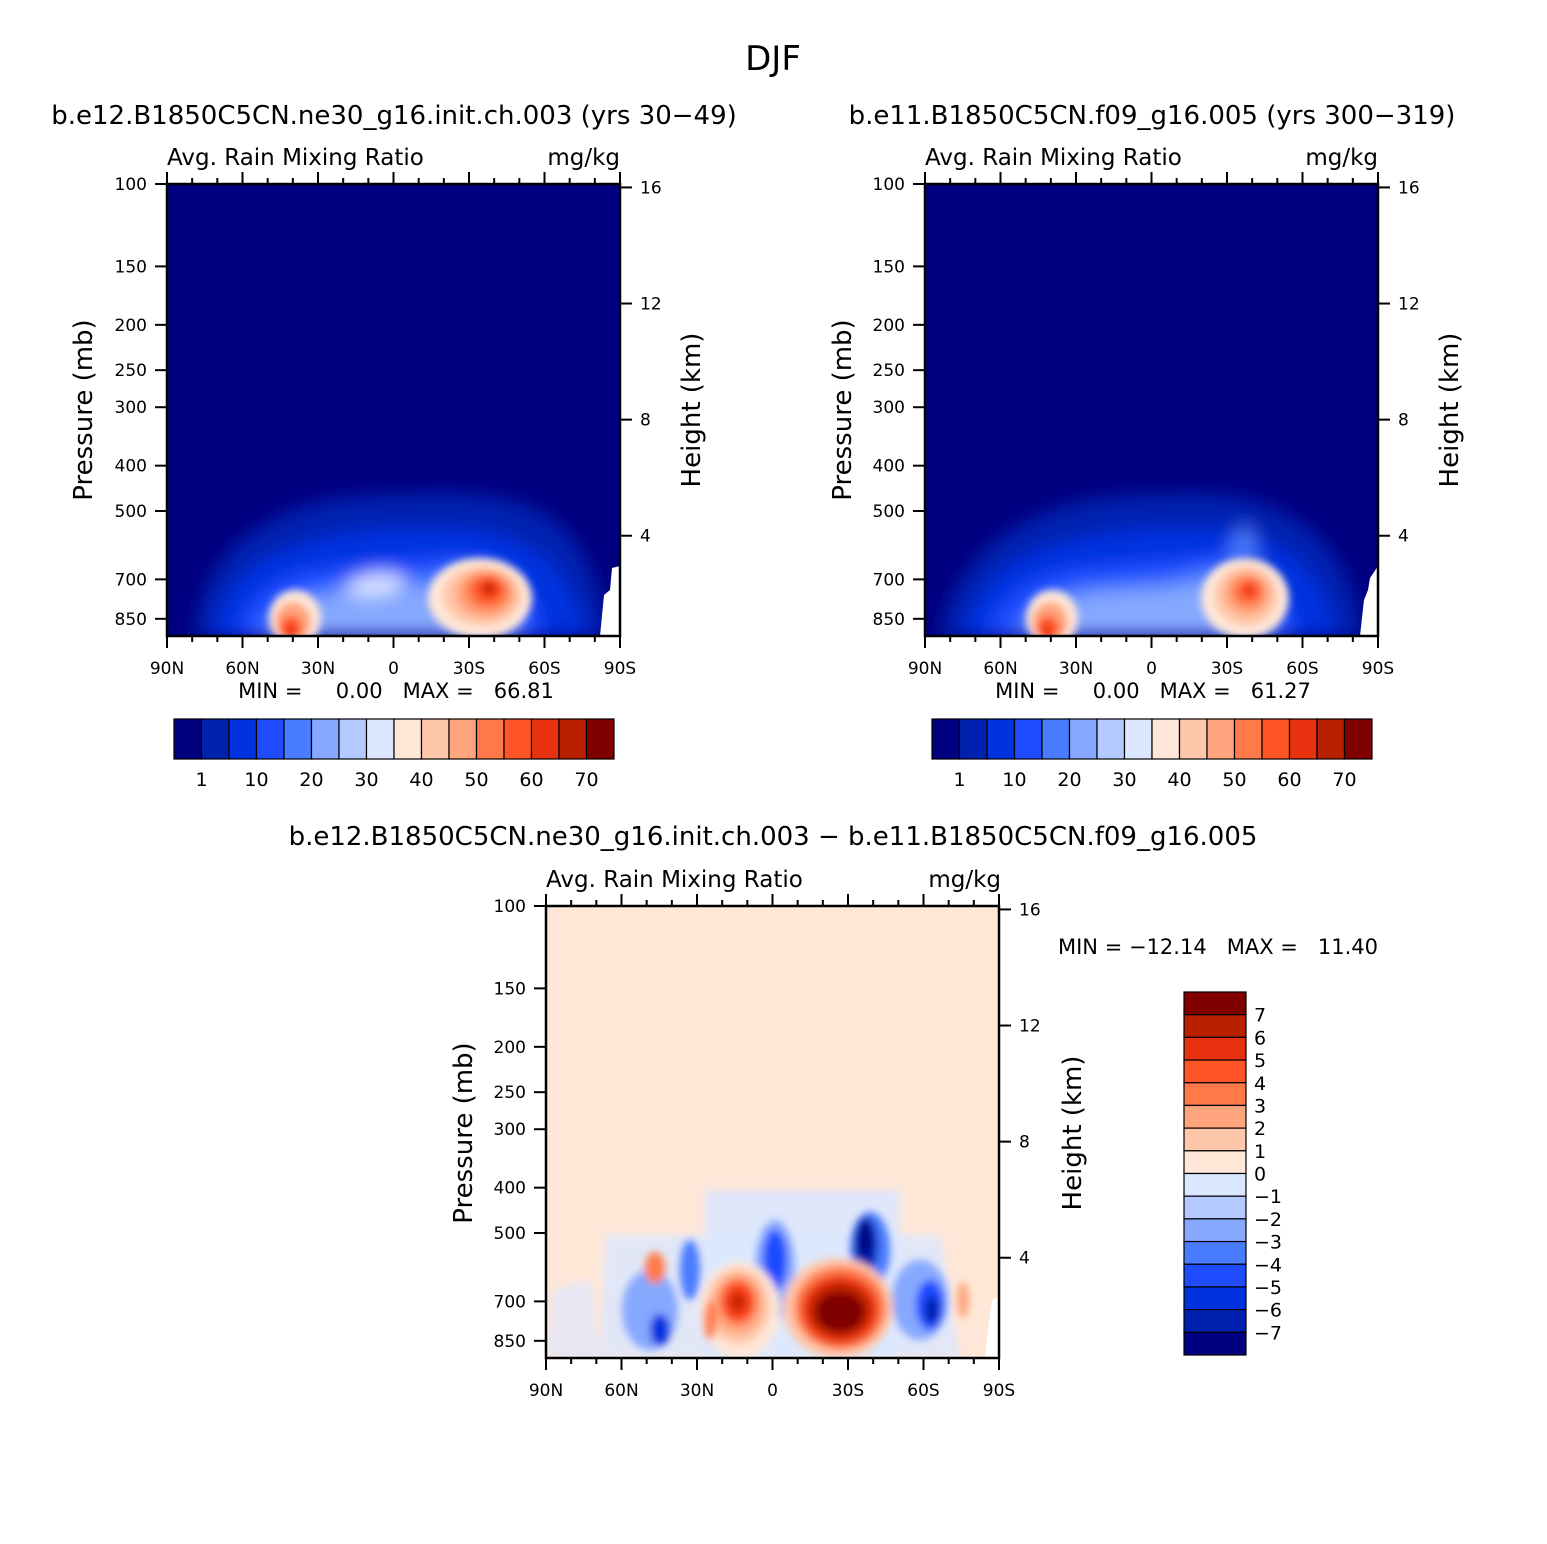 This screenshot has width=1547, height=1544. What do you see at coordinates (1234, 780) in the screenshot?
I see `colorbar-label: 50` at bounding box center [1234, 780].